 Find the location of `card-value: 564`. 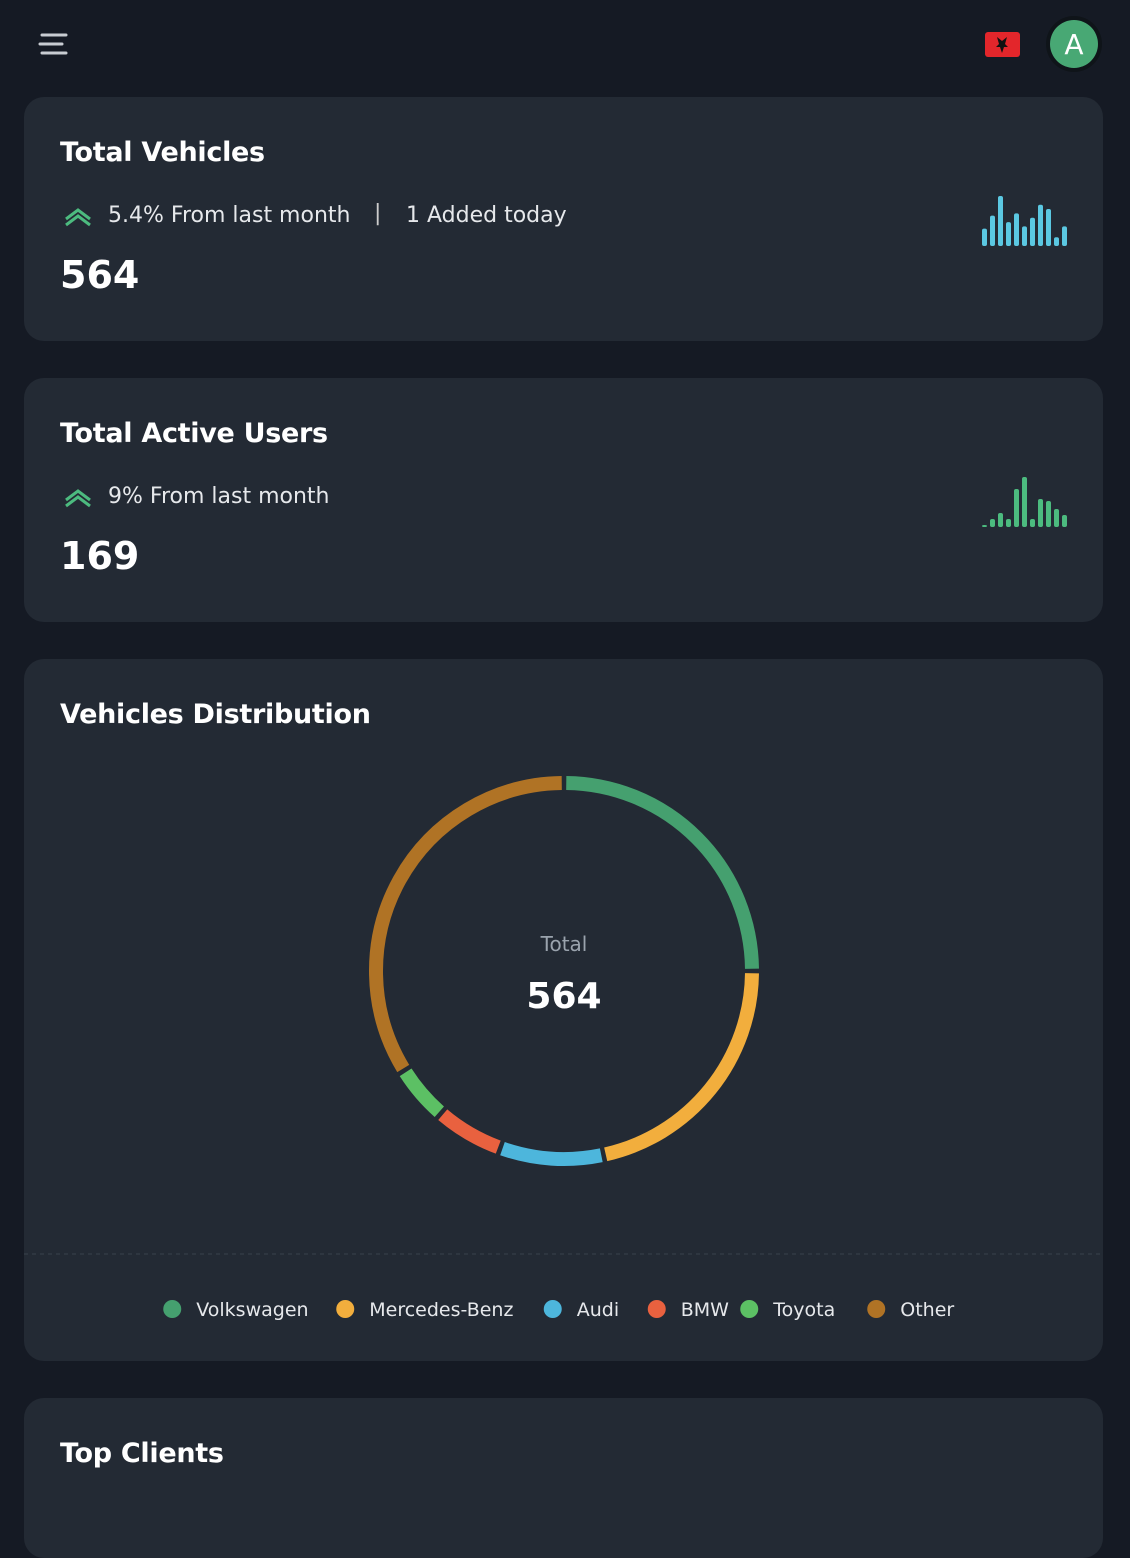

card-value: 564 is located at coordinates (100, 275).